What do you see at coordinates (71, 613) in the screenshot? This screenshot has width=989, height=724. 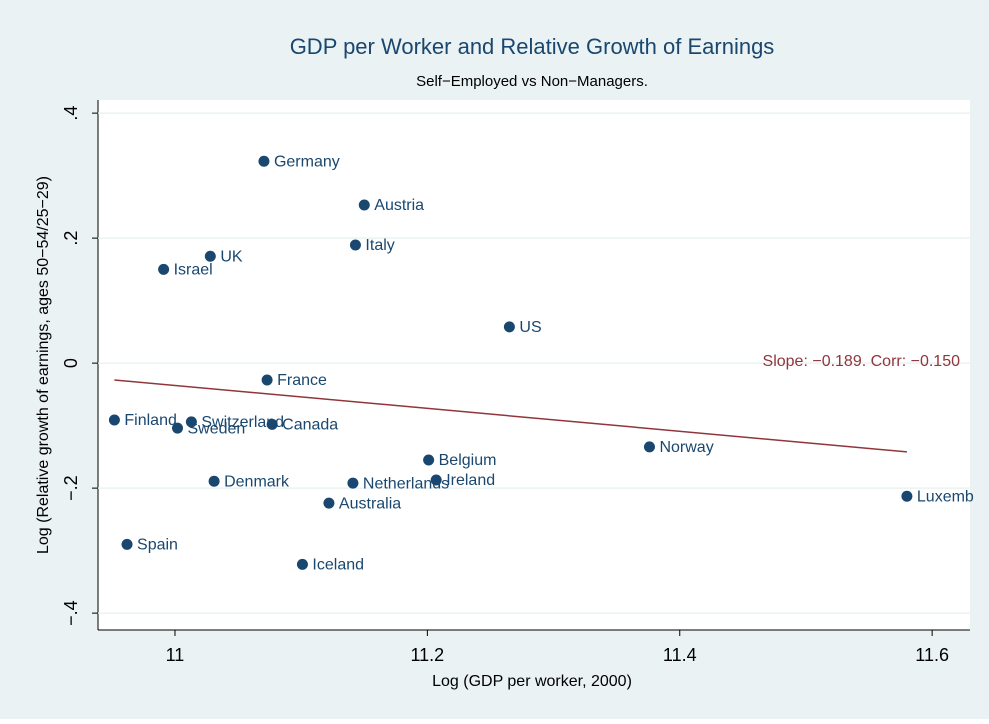 I see `y-tick-label: −.4` at bounding box center [71, 613].